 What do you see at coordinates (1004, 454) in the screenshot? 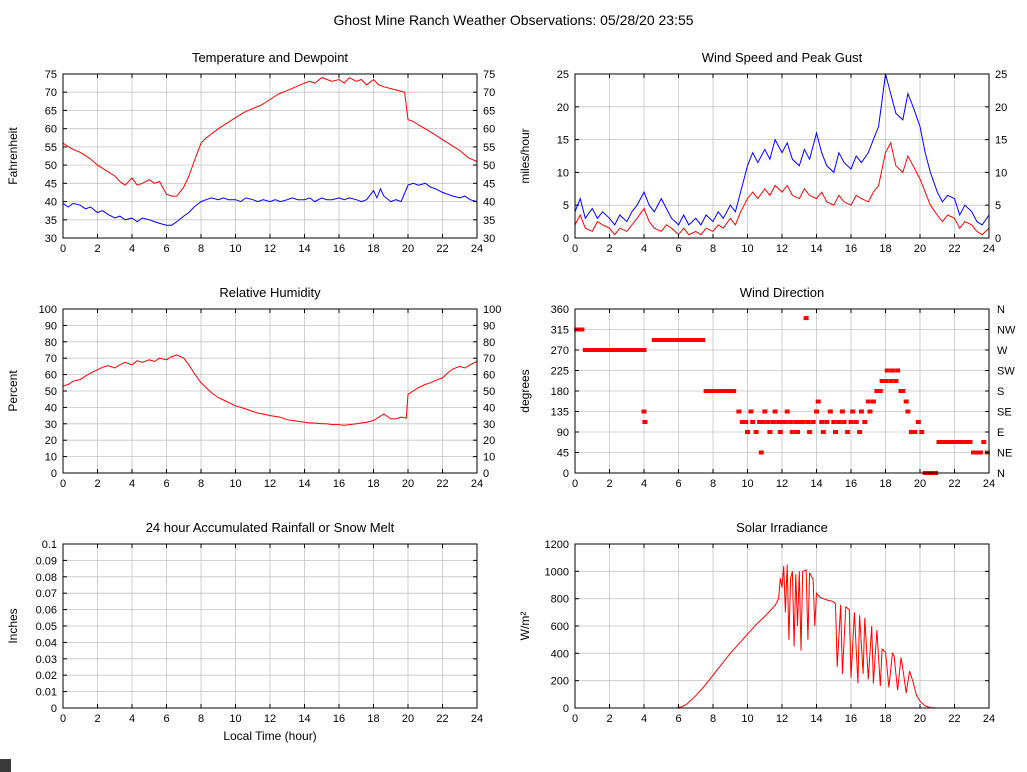
I see `svg-text: NE` at bounding box center [1004, 454].